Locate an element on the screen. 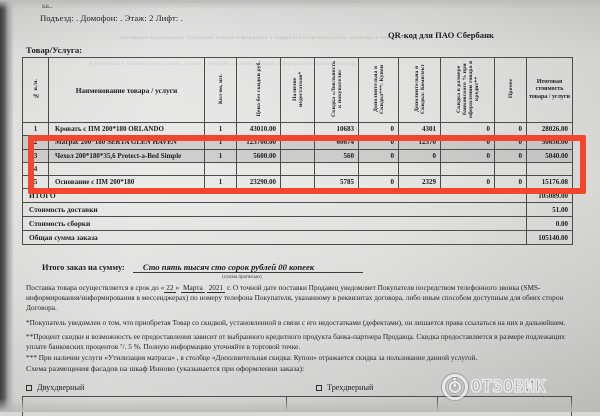 The width and height of the screenshot is (600, 416). total-value: 105140.00 is located at coordinates (549, 237).